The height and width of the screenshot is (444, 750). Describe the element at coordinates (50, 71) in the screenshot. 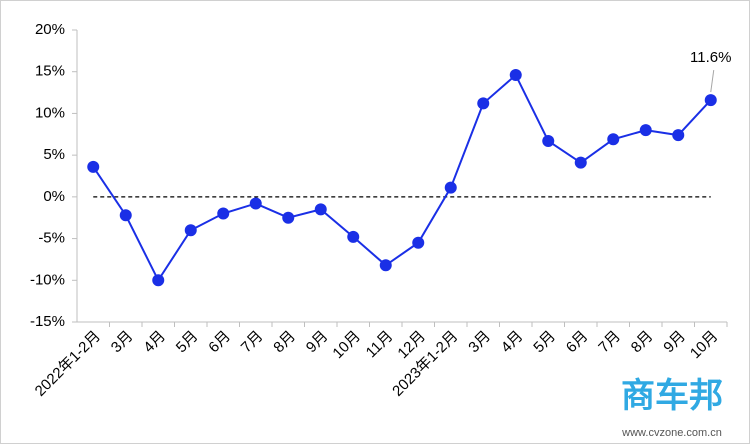

I see `y-tick-label: 15%` at that location.